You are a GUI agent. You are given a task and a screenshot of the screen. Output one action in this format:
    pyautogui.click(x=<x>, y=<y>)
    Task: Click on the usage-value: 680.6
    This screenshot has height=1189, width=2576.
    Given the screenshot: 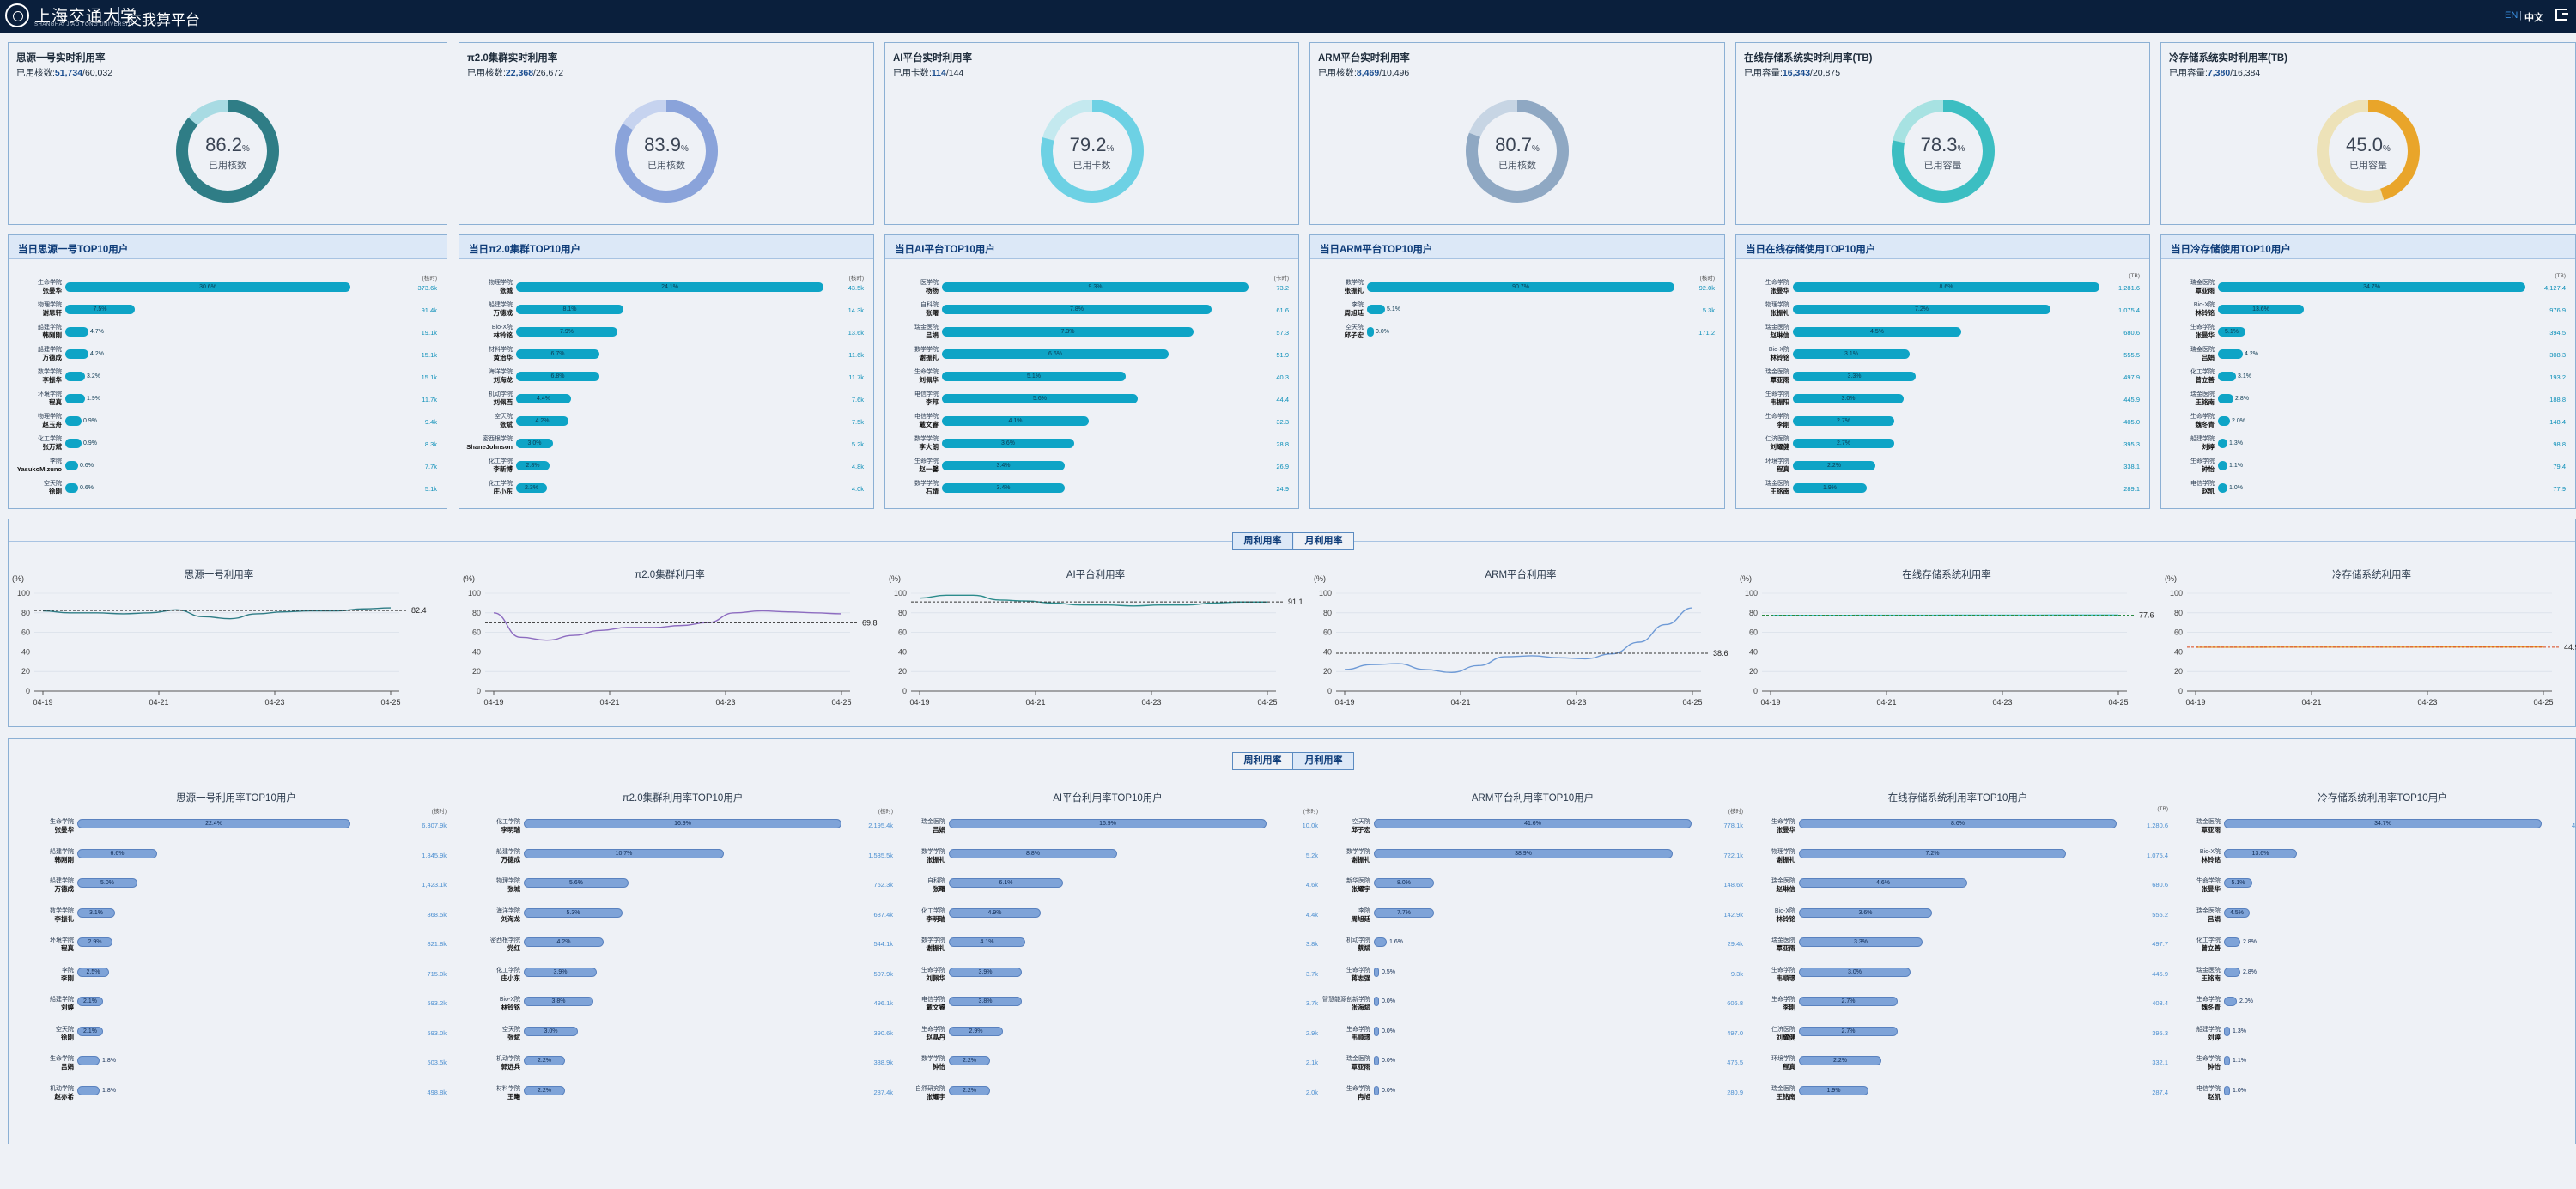 What is the action you would take?
    pyautogui.click(x=2160, y=885)
    